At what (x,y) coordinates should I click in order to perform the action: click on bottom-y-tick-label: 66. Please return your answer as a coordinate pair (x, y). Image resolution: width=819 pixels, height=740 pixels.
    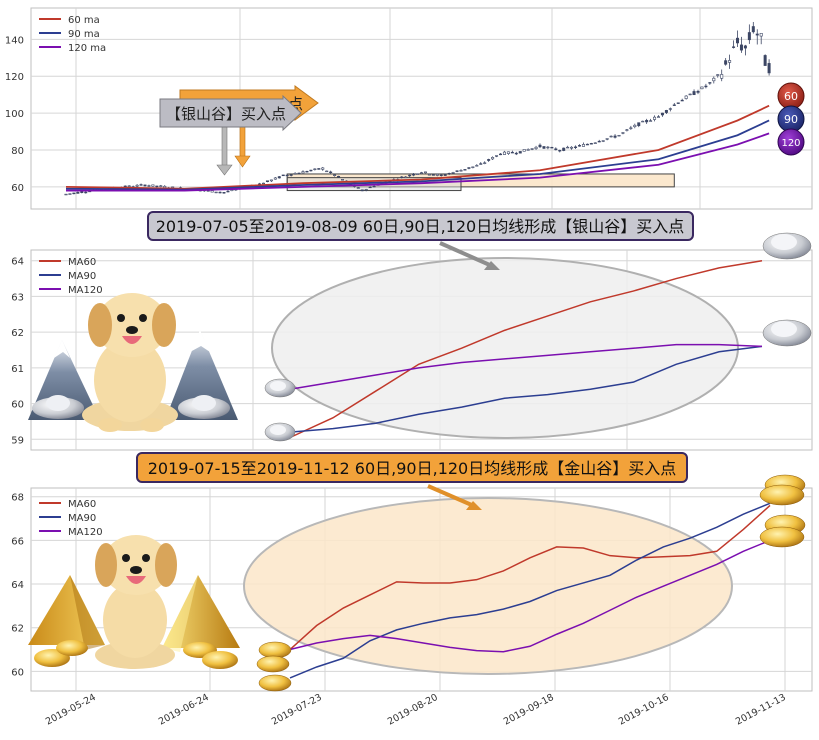
    Looking at the image, I should click on (17, 541).